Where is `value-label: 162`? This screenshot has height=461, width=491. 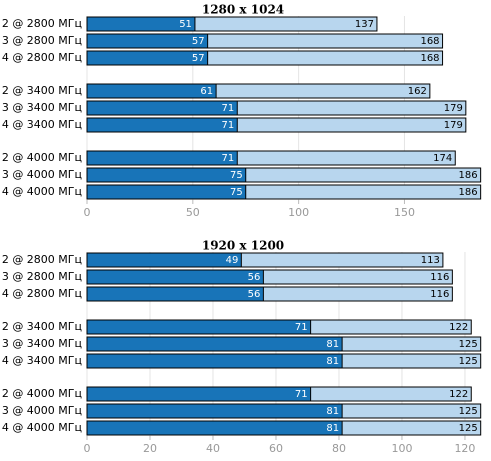 value-label: 162 is located at coordinates (417, 91).